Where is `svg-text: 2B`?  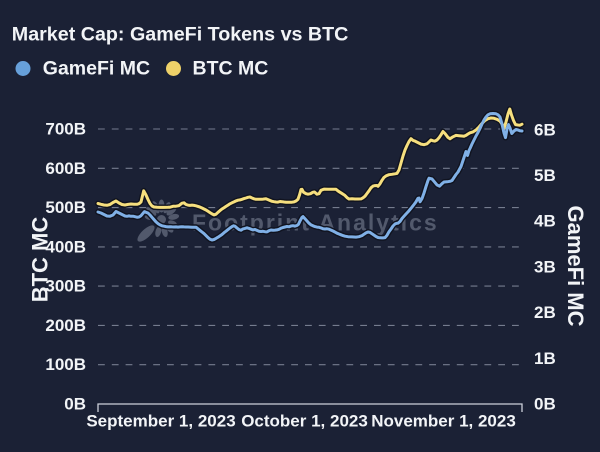 svg-text: 2B is located at coordinates (545, 312).